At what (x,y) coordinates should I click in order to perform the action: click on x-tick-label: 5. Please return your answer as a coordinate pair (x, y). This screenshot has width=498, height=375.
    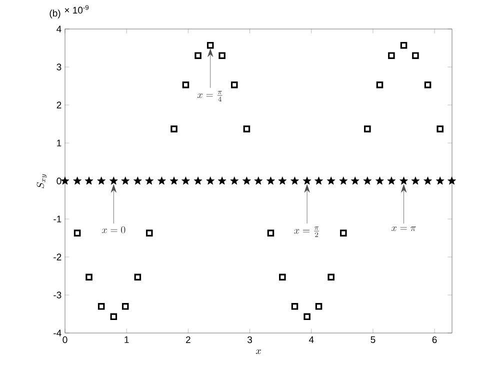
    Looking at the image, I should click on (373, 339).